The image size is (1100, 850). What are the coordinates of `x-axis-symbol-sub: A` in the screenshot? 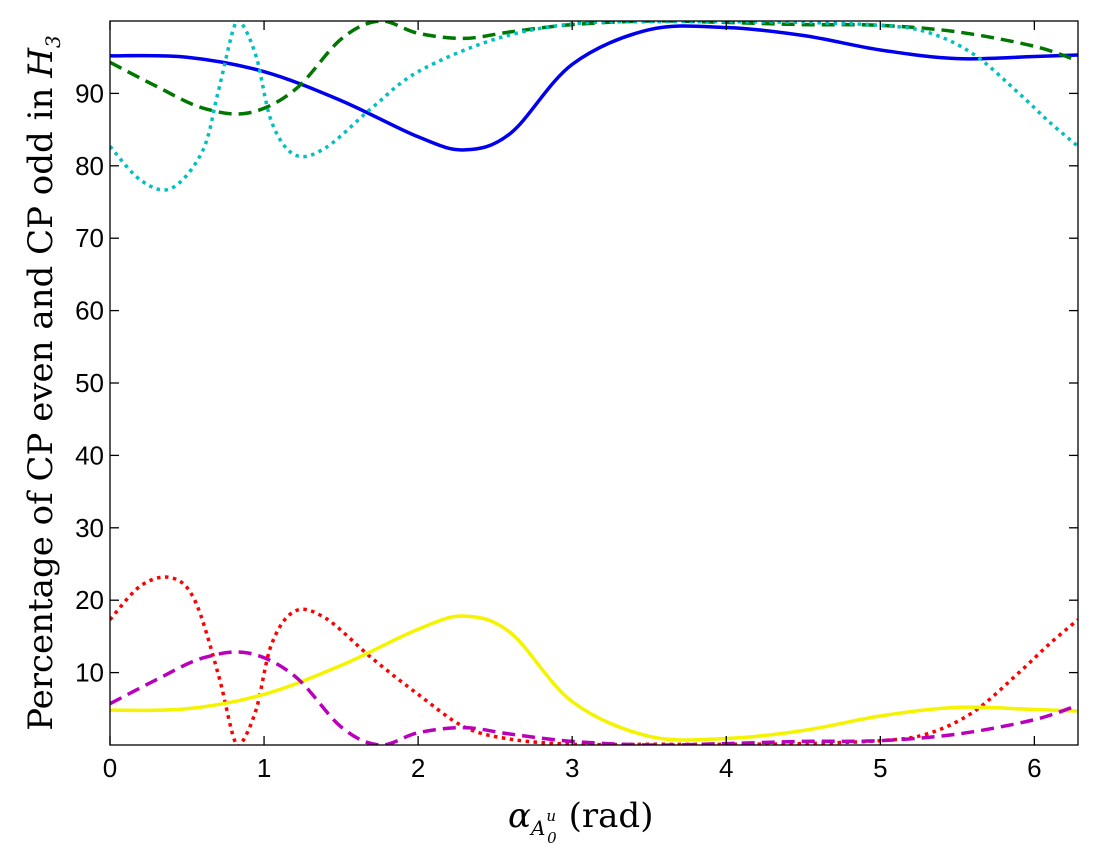 It's located at (537, 828).